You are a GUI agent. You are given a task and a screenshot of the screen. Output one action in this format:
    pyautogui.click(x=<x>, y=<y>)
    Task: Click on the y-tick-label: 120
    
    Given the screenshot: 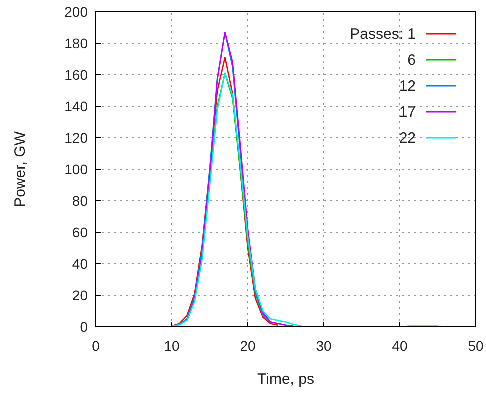 What is the action you would take?
    pyautogui.click(x=76, y=138)
    